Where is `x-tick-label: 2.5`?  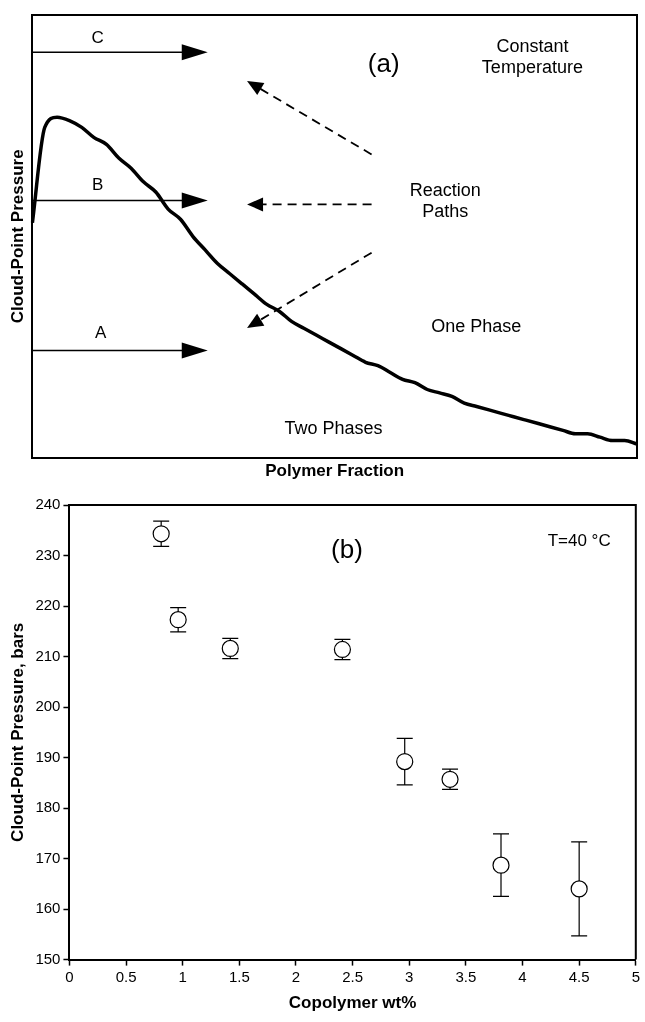
x-tick-label: 2.5 is located at coordinates (353, 976).